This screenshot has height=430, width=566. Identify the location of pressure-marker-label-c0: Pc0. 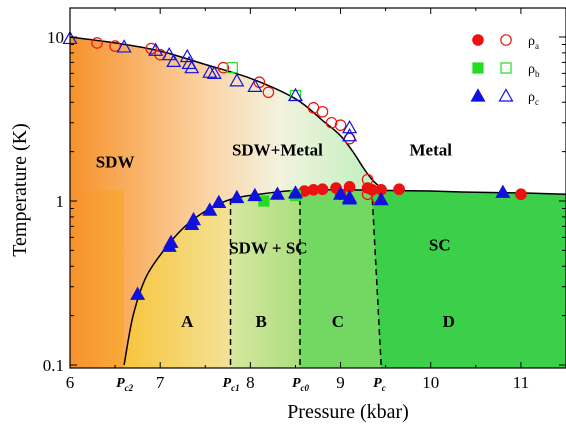
(301, 384).